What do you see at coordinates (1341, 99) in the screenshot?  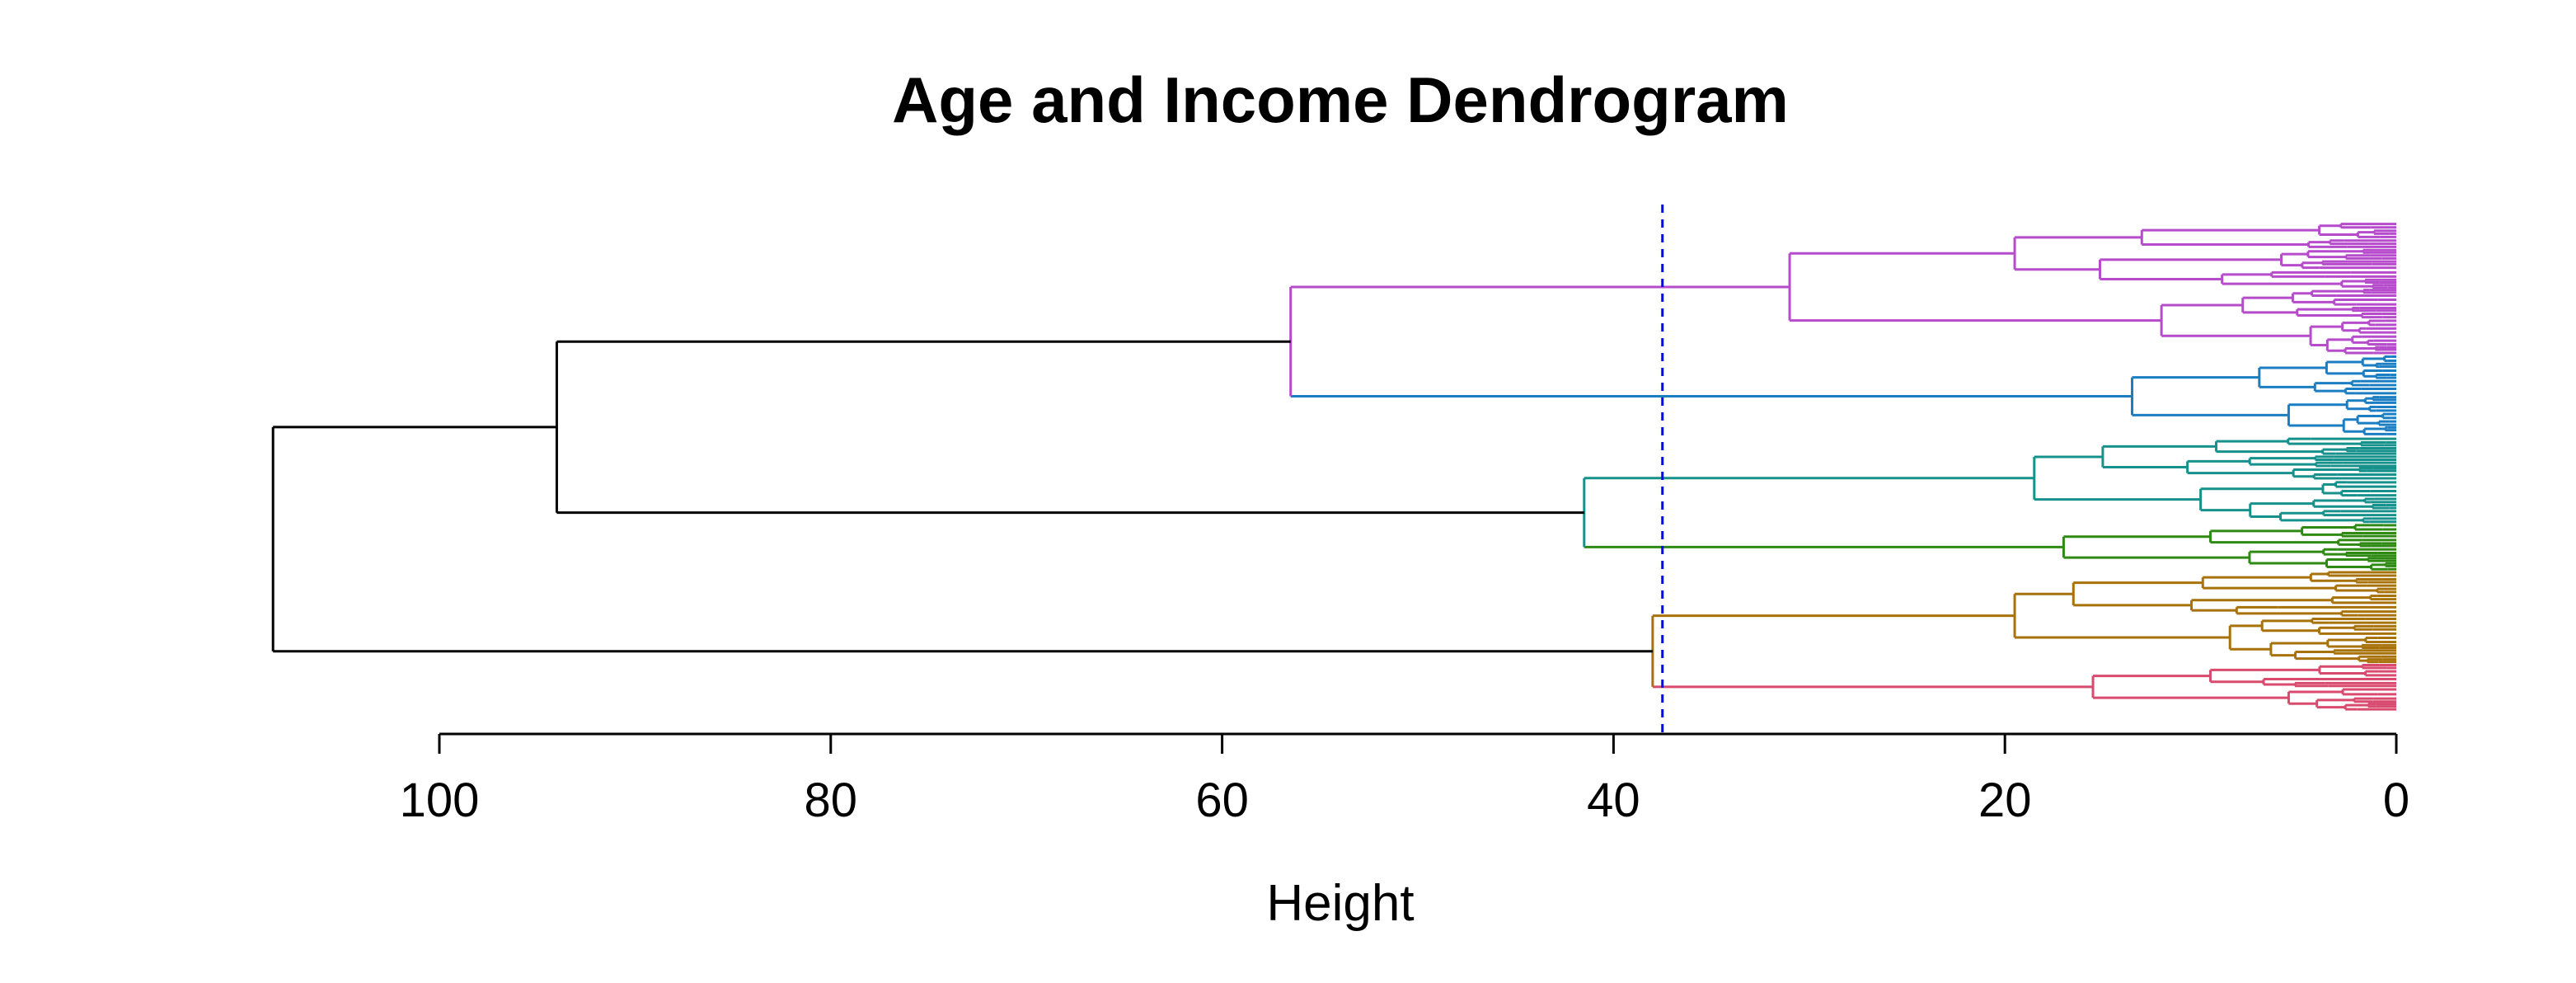 I see `chart-title: Age and Income Dendrogram` at bounding box center [1341, 99].